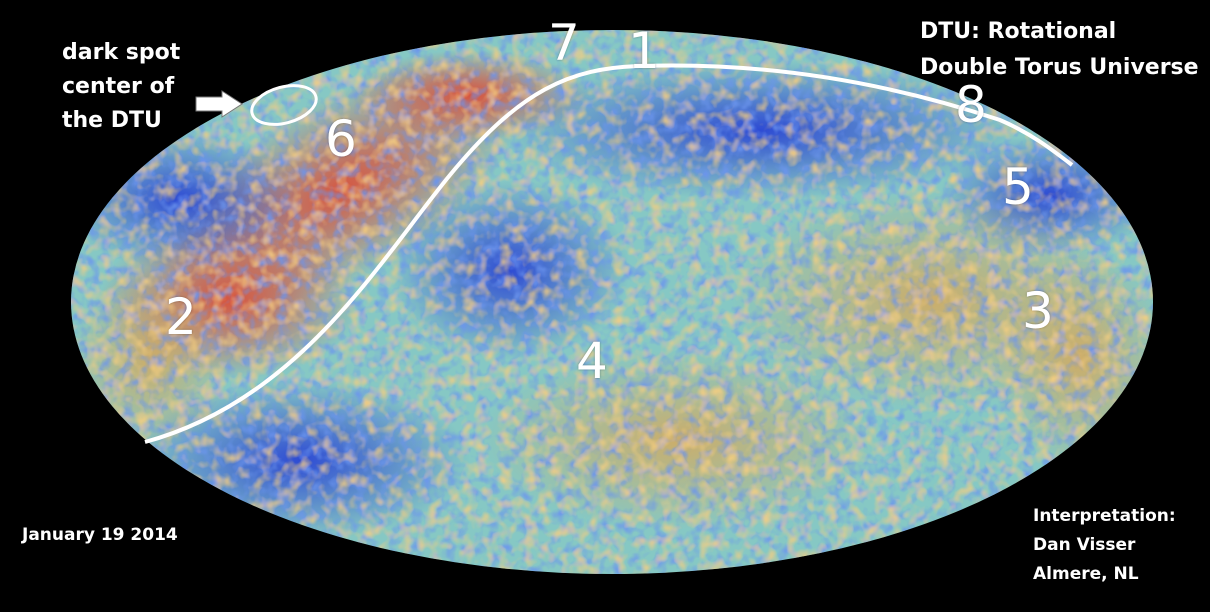 This screenshot has height=612, width=1210. Describe the element at coordinates (341, 139) in the screenshot. I see `region-number-6: 6` at that location.